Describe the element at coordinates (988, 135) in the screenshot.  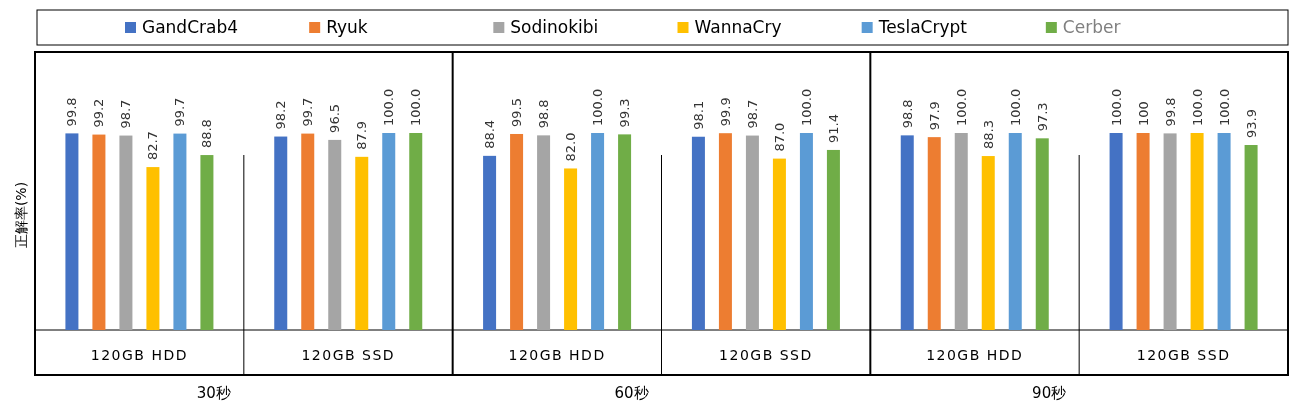
I see `data-label: 88.3` at that location.